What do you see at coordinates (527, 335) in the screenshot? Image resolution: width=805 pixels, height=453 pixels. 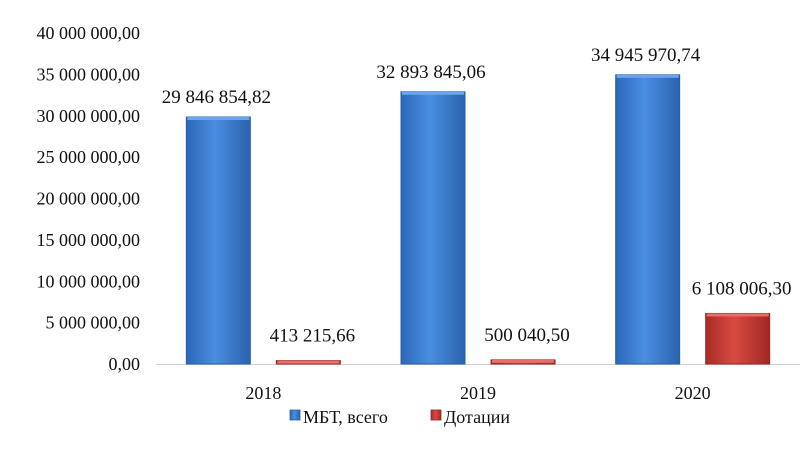 I see `data-label: 500 040,50` at bounding box center [527, 335].